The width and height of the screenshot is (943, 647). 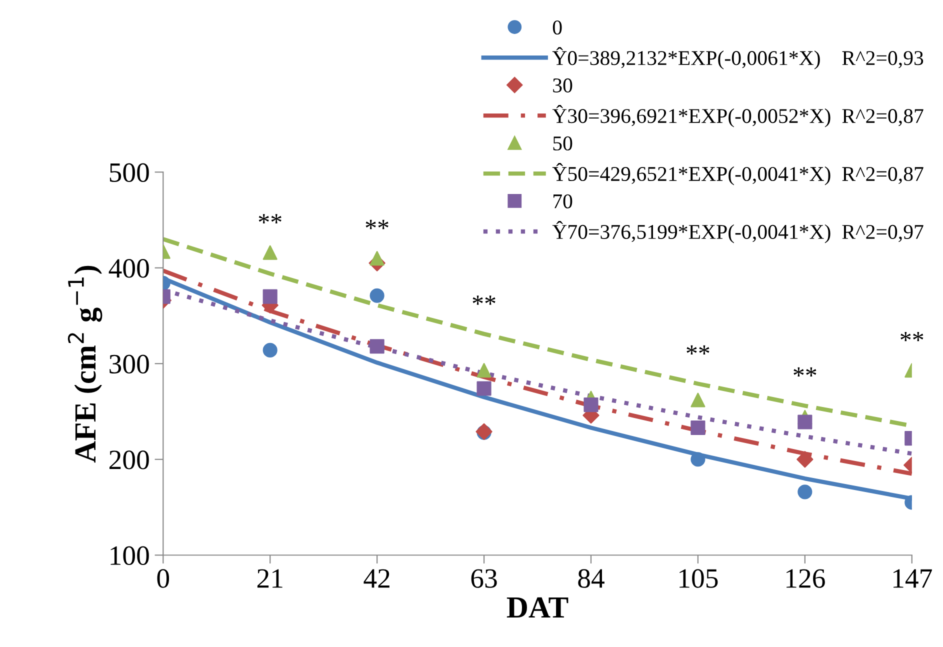 I want to click on legend-label: Ŷ70=376,5199*EXP(-0,0041*X) R^2=0,97, so click(x=738, y=232).